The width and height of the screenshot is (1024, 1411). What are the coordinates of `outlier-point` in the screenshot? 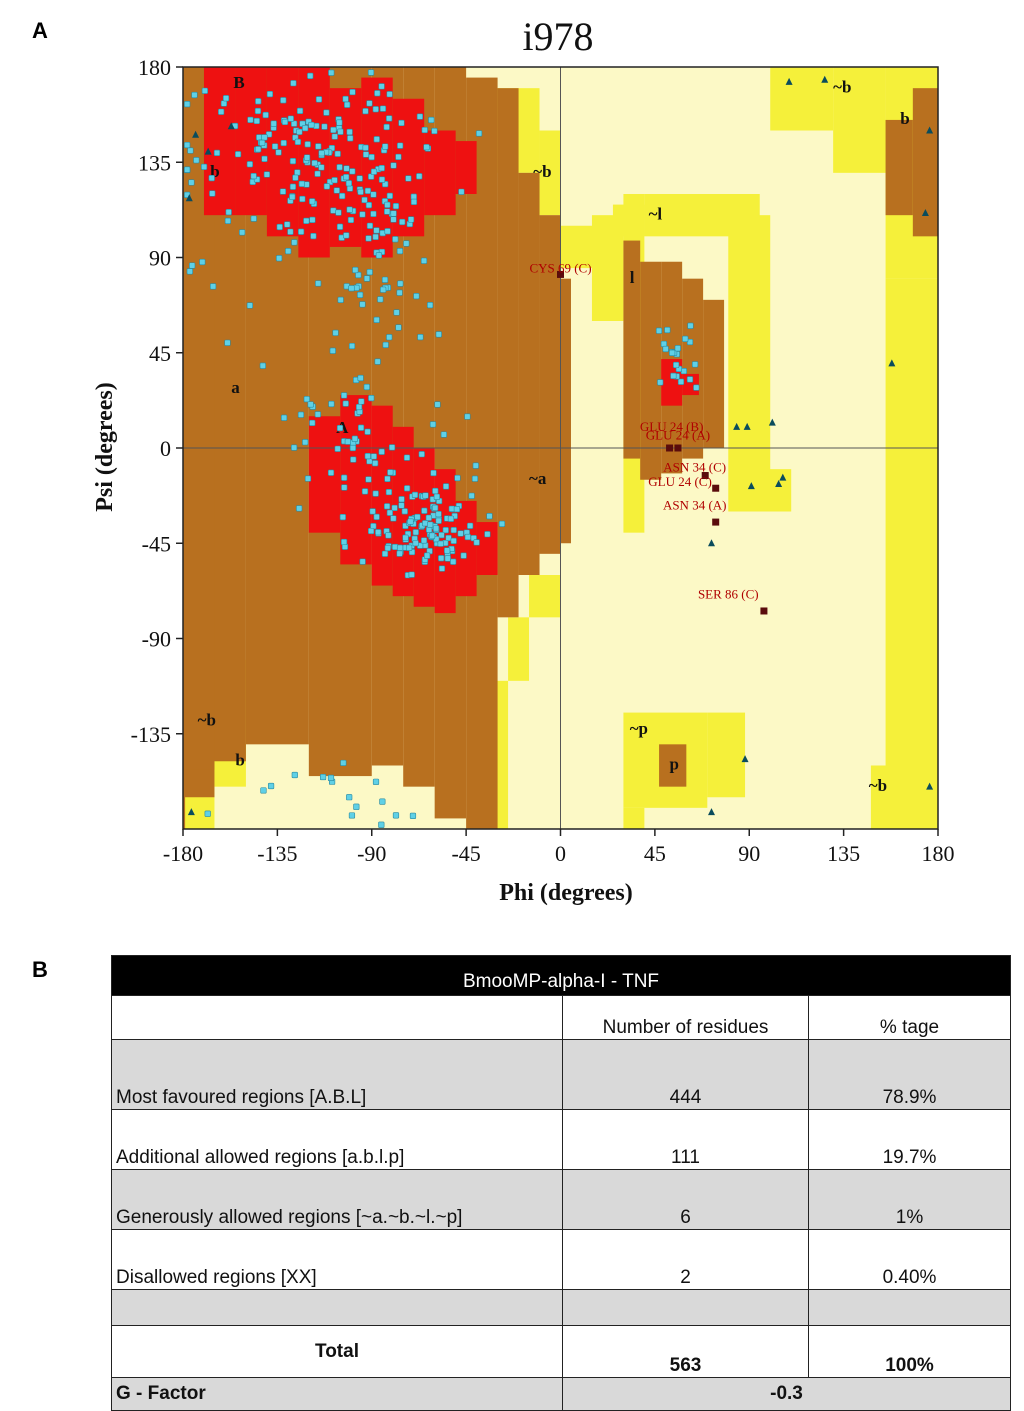 It's located at (670, 448).